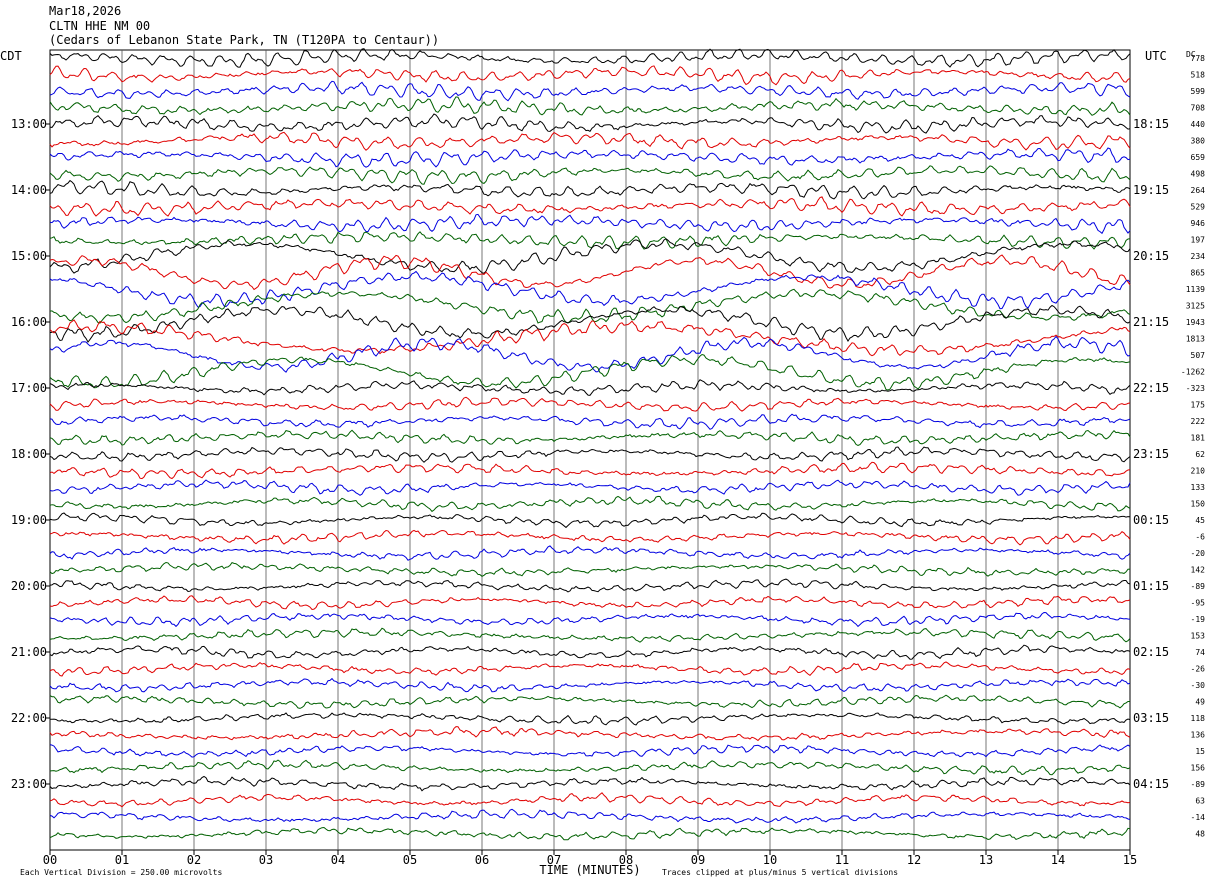 The image size is (1210, 886). What do you see at coordinates (1195, 289) in the screenshot?
I see `dc-offset-label: 1139` at bounding box center [1195, 289].